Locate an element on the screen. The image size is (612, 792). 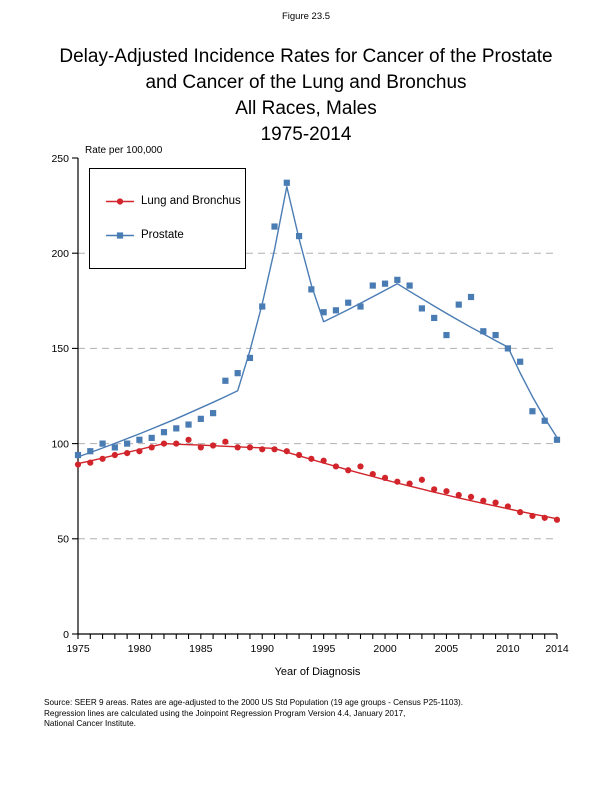
lung-point-1989 is located at coordinates (250, 447).